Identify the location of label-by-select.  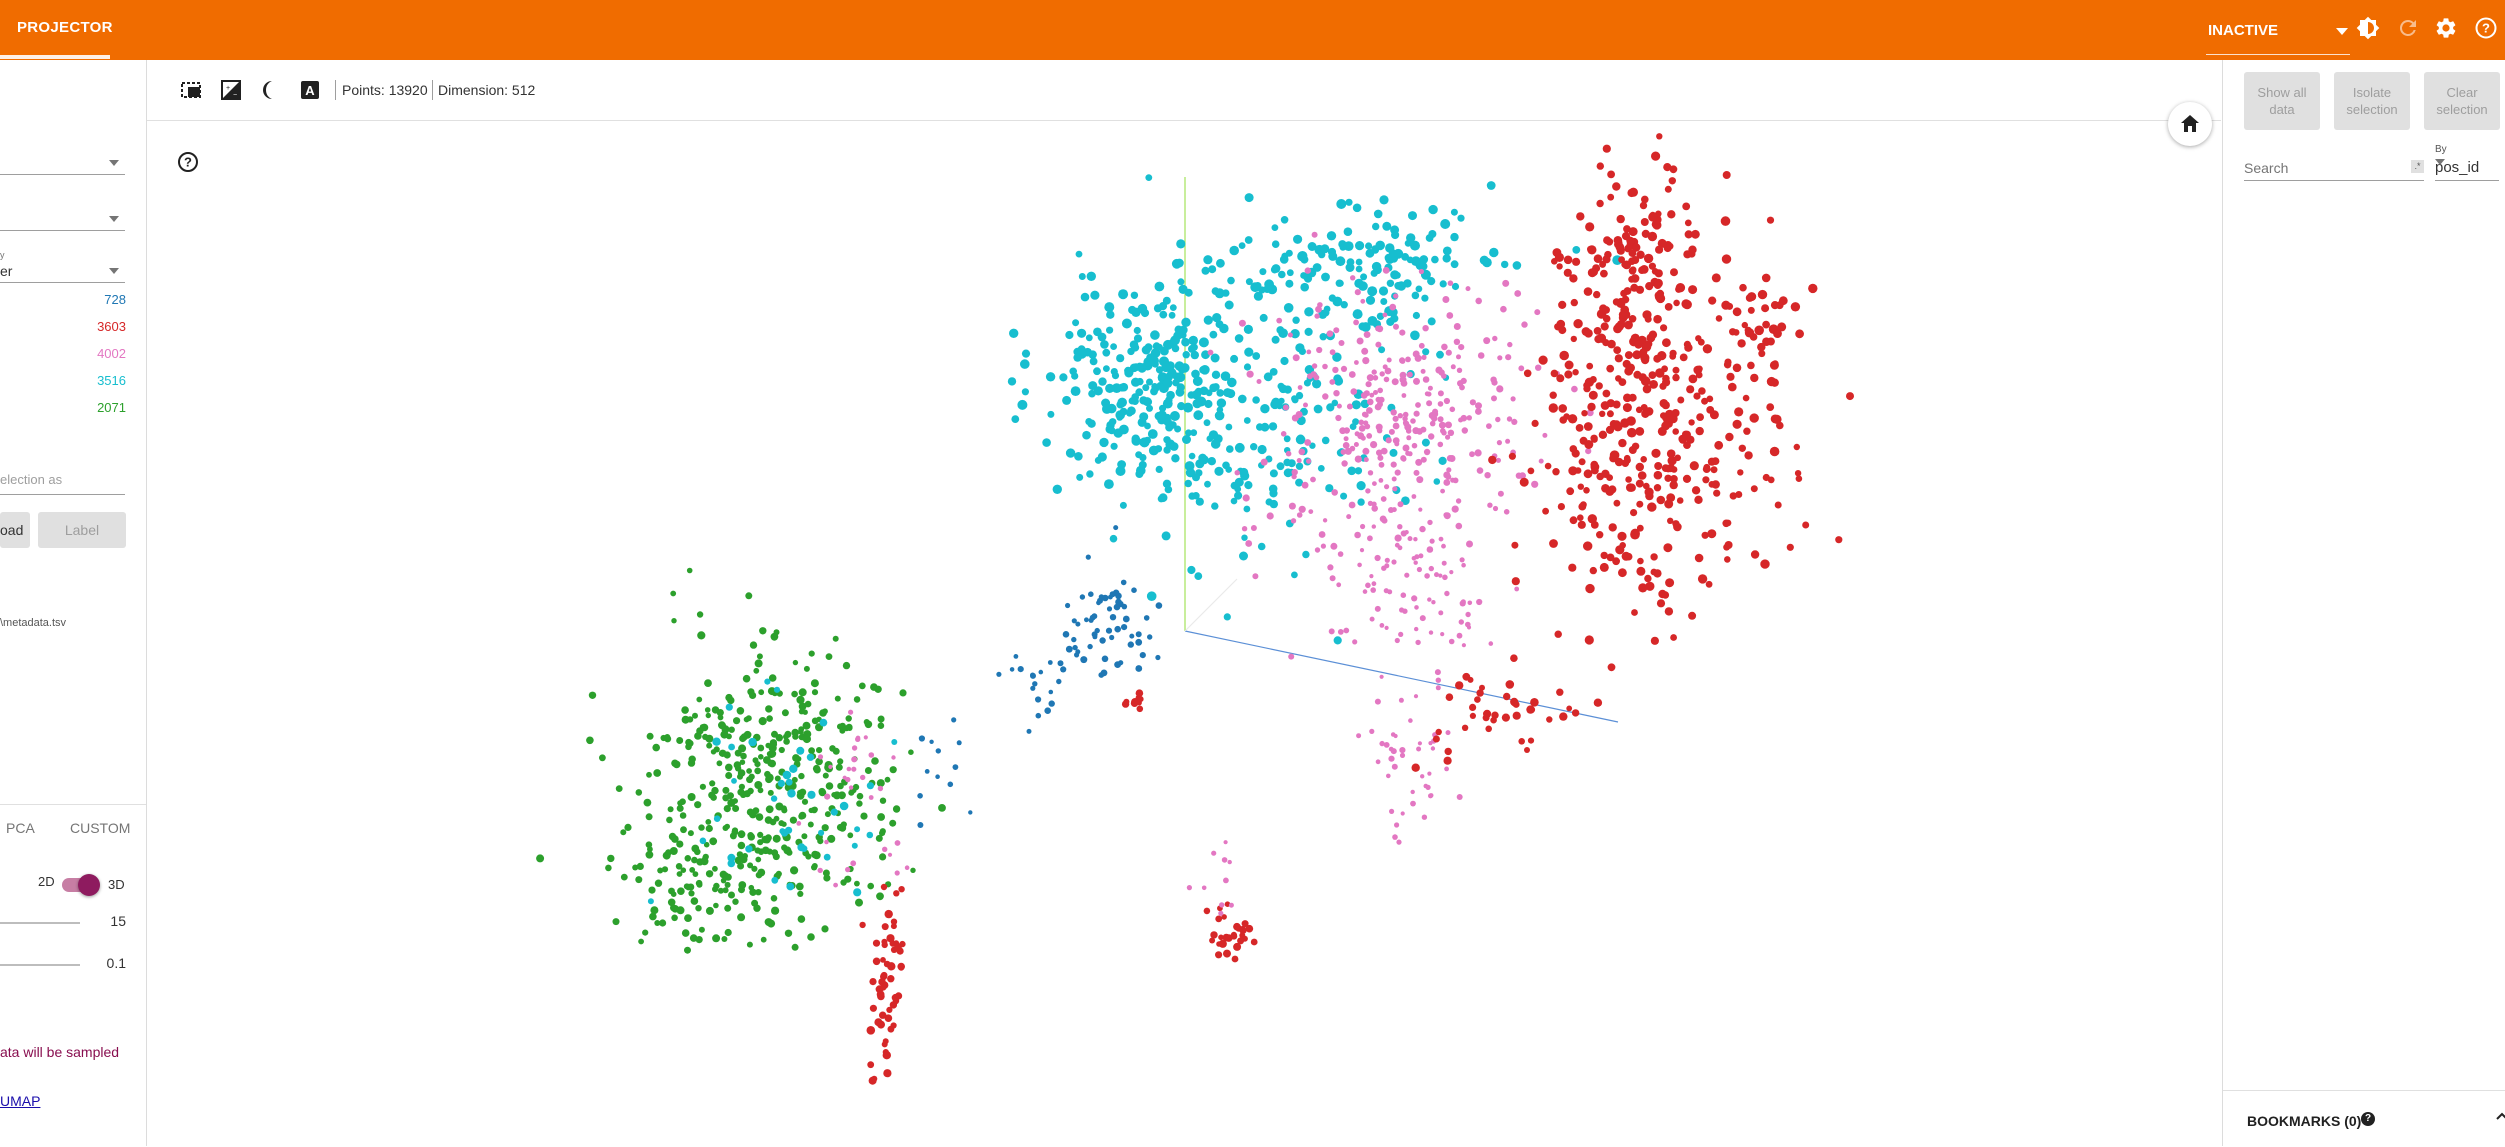
(62, 219).